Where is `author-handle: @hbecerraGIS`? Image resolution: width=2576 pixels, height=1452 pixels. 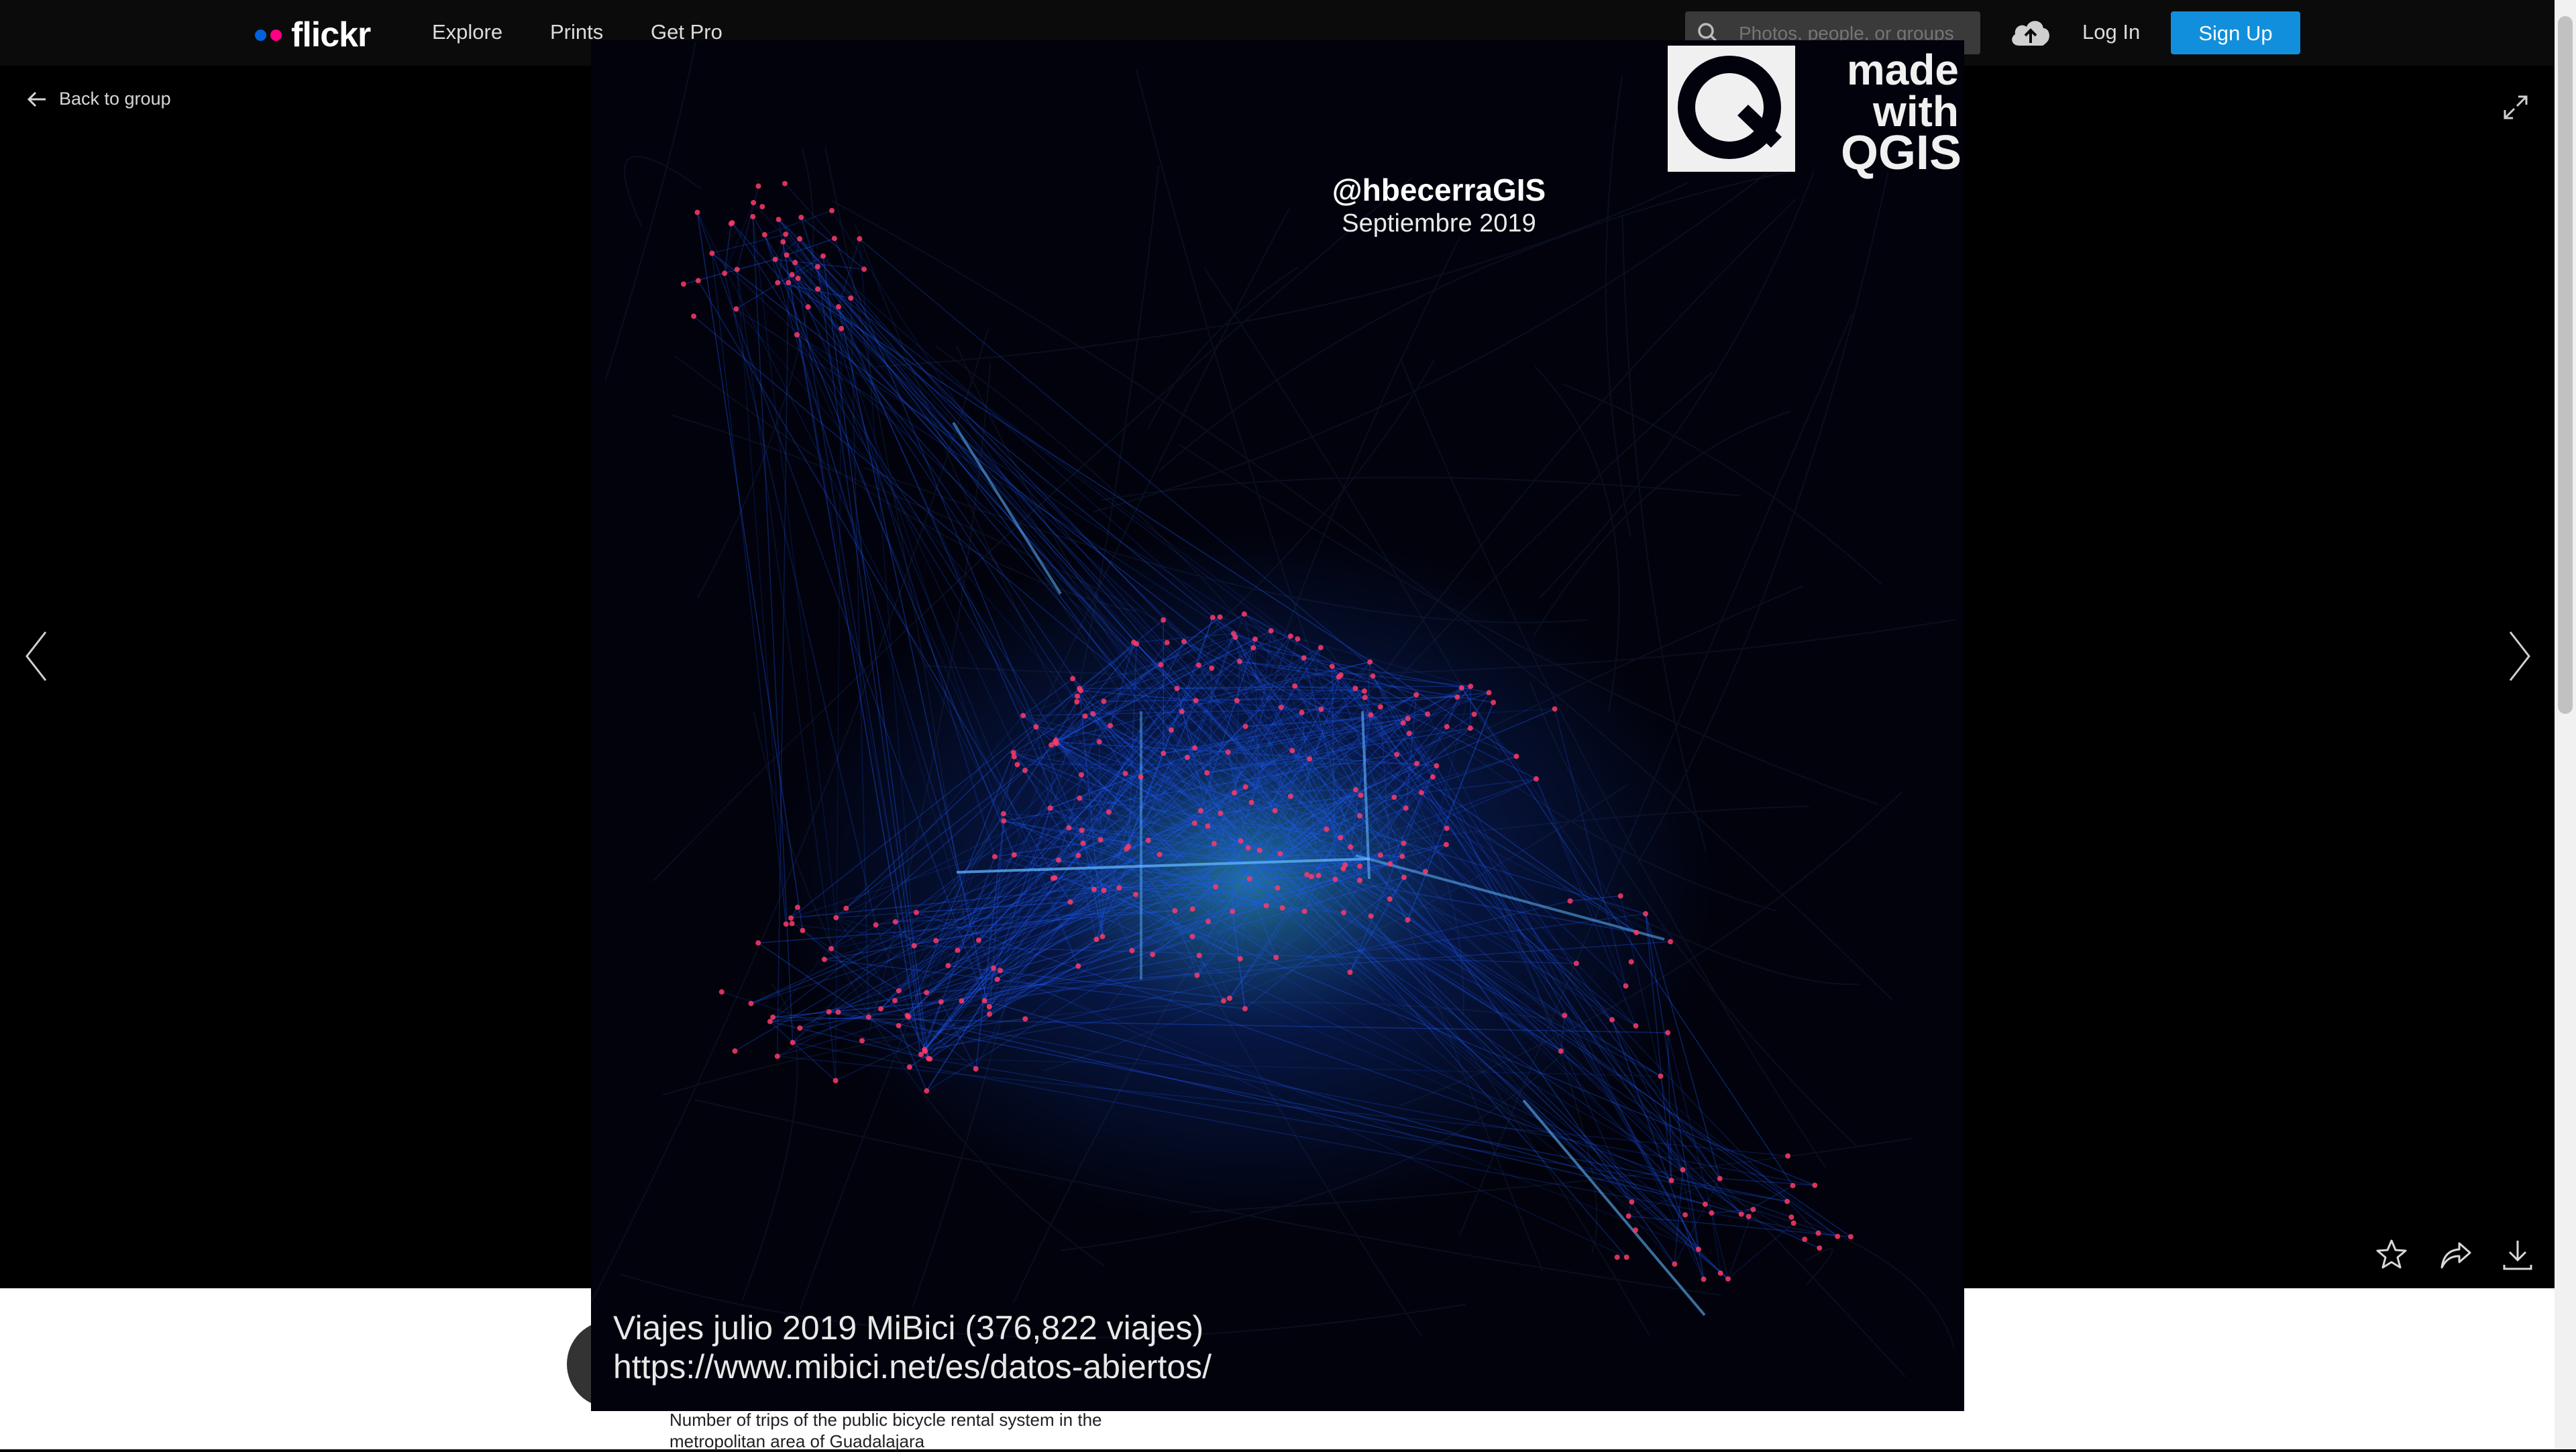 author-handle: @hbecerraGIS is located at coordinates (1439, 190).